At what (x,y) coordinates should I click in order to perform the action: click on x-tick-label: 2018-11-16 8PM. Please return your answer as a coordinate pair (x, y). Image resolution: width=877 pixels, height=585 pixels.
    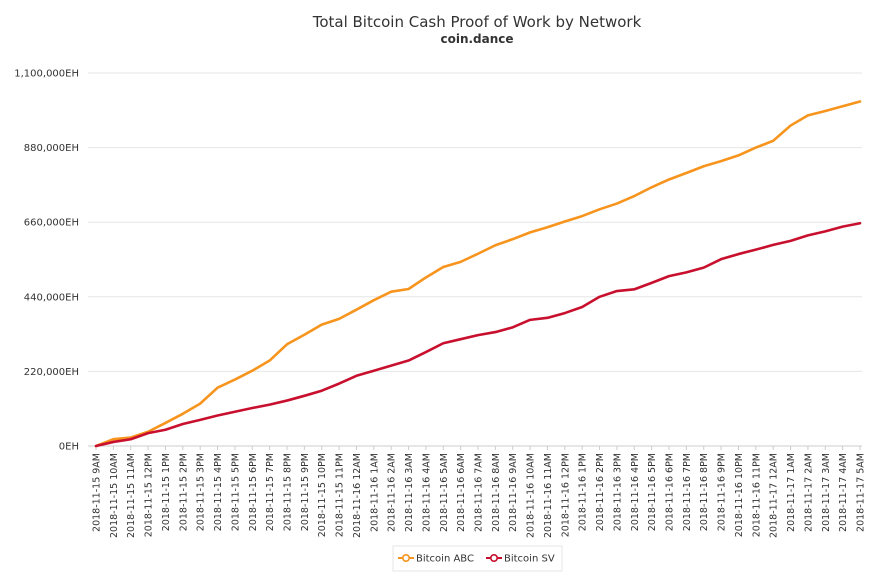
    Looking at the image, I should click on (704, 492).